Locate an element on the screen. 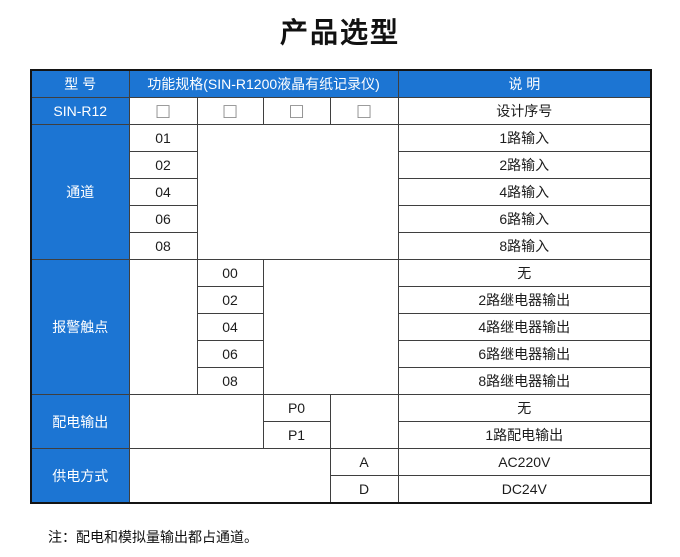  model-row: SIN-R12 □ □ □ □ 设计序号 is located at coordinates (341, 111).